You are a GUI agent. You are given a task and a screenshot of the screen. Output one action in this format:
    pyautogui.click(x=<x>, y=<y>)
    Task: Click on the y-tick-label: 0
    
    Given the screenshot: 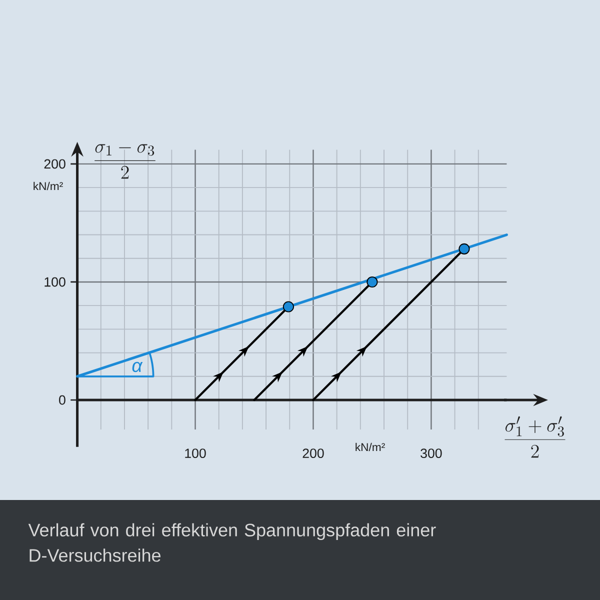 What is the action you would take?
    pyautogui.click(x=62, y=400)
    